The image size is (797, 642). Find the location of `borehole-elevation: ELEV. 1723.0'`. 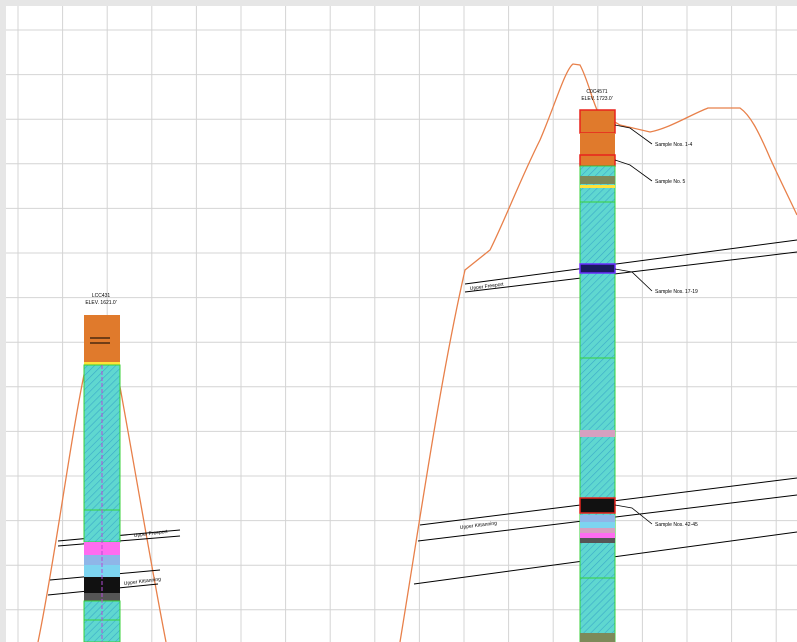

borehole-elevation: ELEV. 1723.0' is located at coordinates (596, 99).